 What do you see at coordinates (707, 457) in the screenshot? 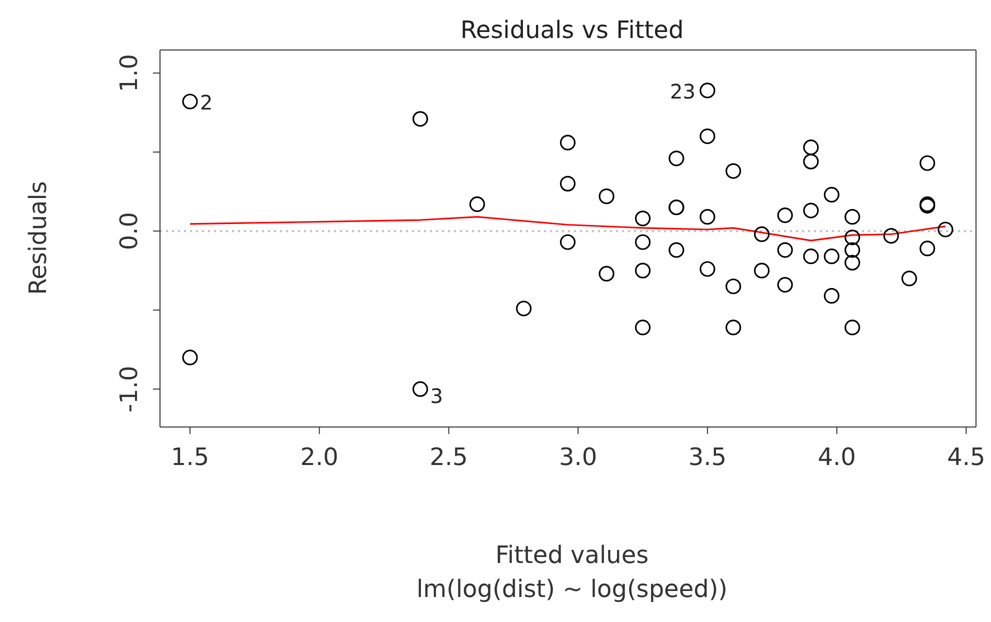
I see `x-tick-label: 3.5` at bounding box center [707, 457].